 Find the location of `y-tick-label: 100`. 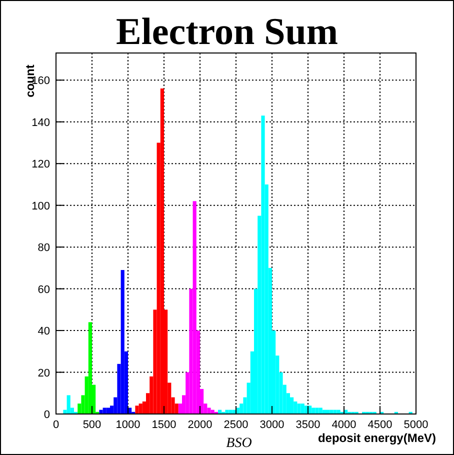

y-tick-label: 100 is located at coordinates (41, 206).